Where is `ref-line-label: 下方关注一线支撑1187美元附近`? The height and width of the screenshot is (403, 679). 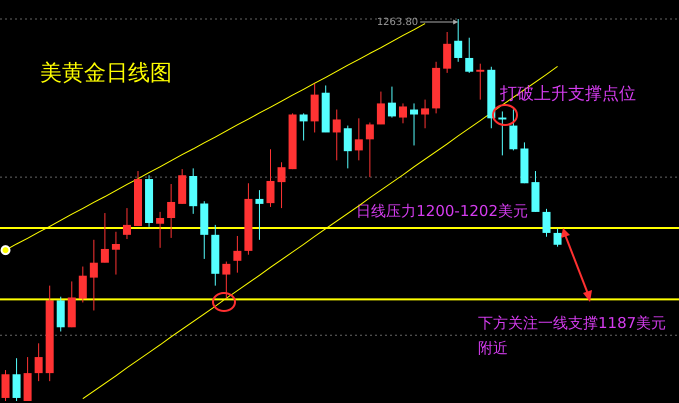
ref-line-label: 下方关注一线支撑1187美元附近 is located at coordinates (573, 336).